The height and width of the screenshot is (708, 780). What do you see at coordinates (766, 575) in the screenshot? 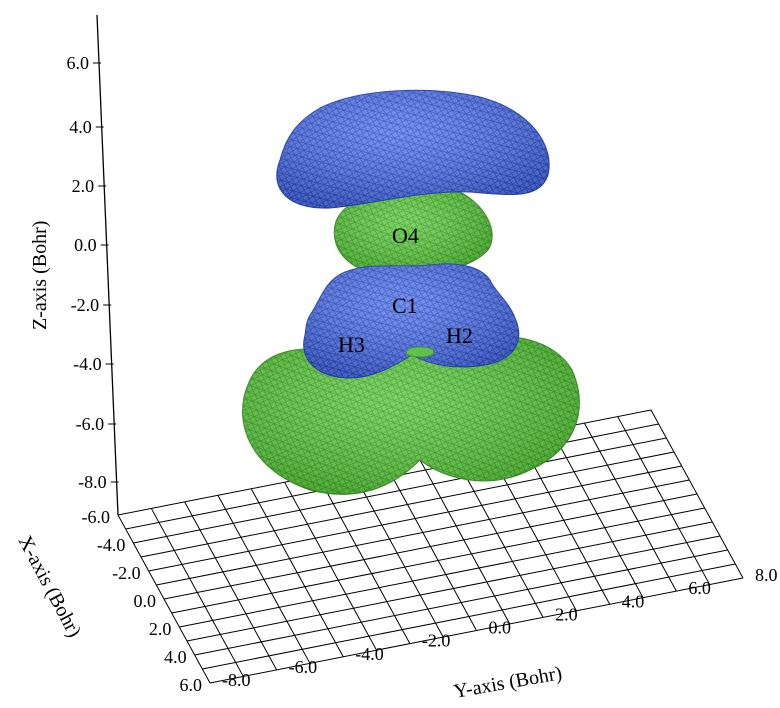
I see `y-tick-label: 8.0` at bounding box center [766, 575].